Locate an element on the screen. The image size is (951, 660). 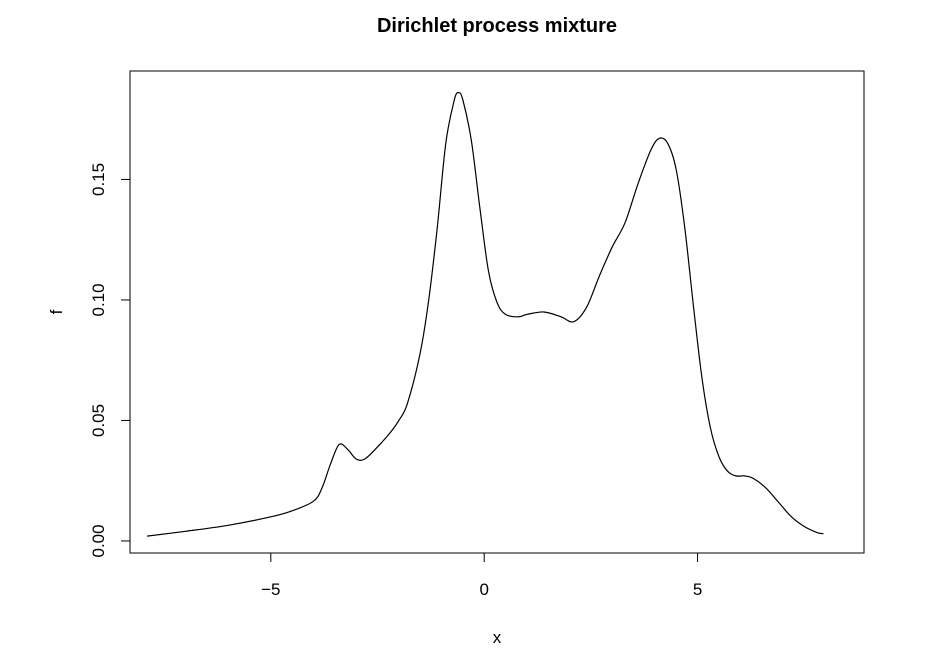
y-tick-label: 0.15 is located at coordinates (98, 179).